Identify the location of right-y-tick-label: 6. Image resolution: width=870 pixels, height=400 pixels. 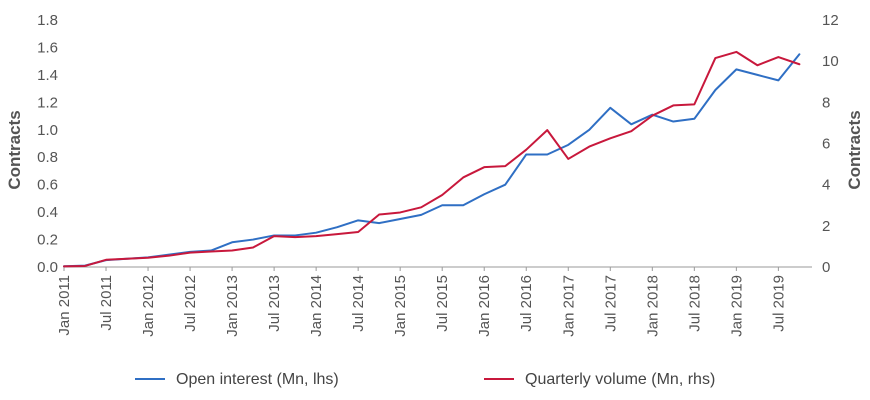
(826, 144).